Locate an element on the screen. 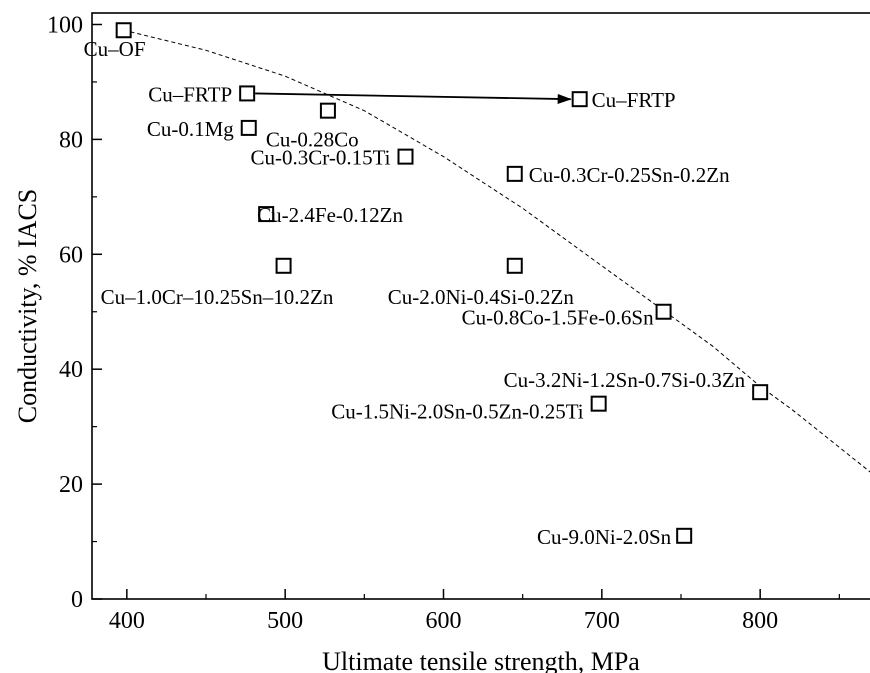 This screenshot has height=673, width=870. x-tick-label-700: 700 is located at coordinates (602, 621).